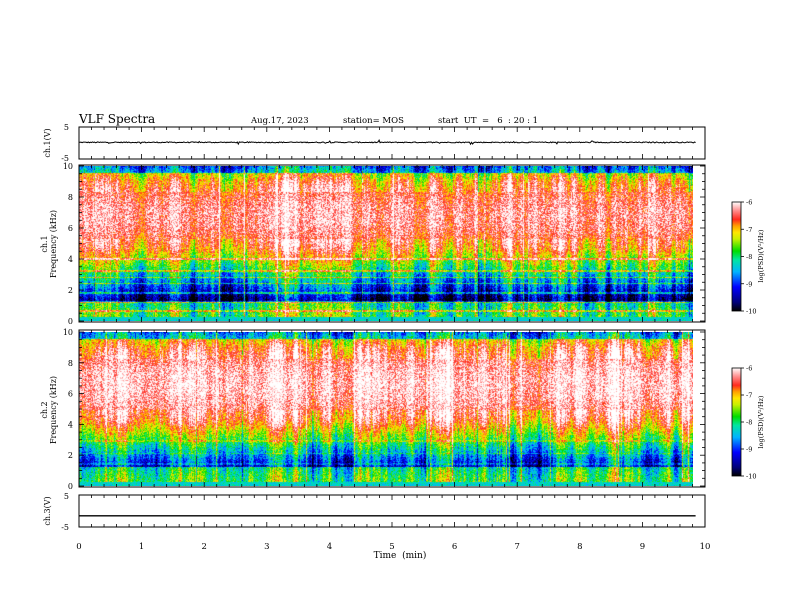  What do you see at coordinates (387, 142) in the screenshot?
I see `ch1-voltage-trace` at bounding box center [387, 142].